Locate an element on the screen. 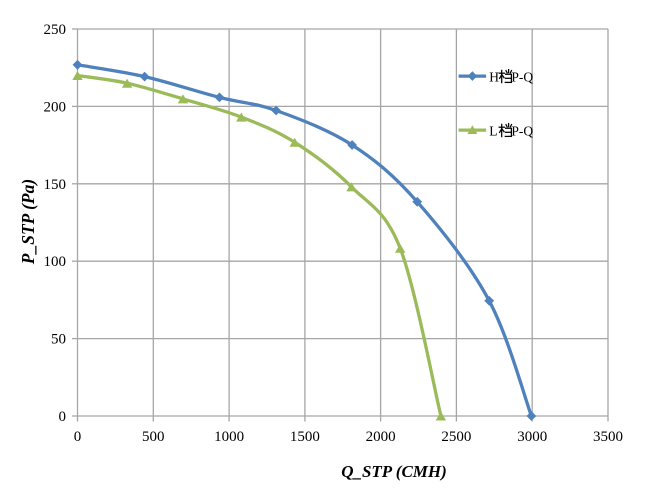  svg-text: P_STP (Pa) is located at coordinates (28, 222).